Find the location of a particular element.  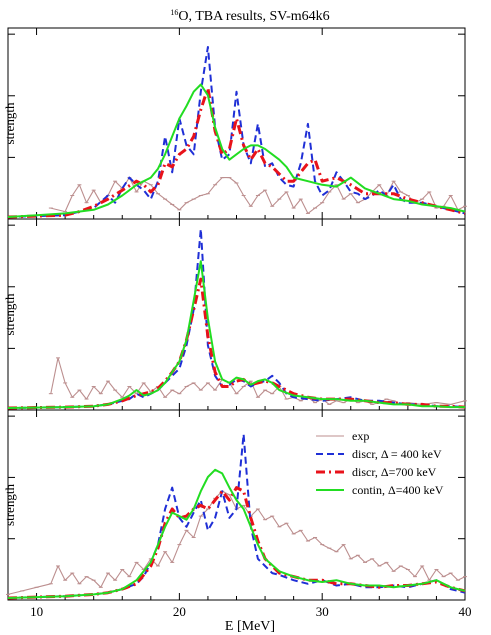

legend-label-exp: exp is located at coordinates (360, 436).